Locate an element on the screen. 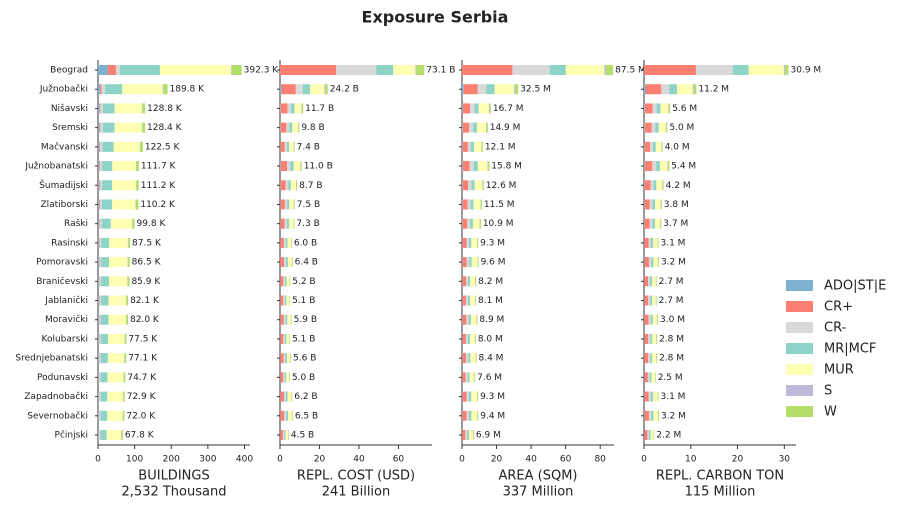  x-tick-label: 40 is located at coordinates (531, 460).